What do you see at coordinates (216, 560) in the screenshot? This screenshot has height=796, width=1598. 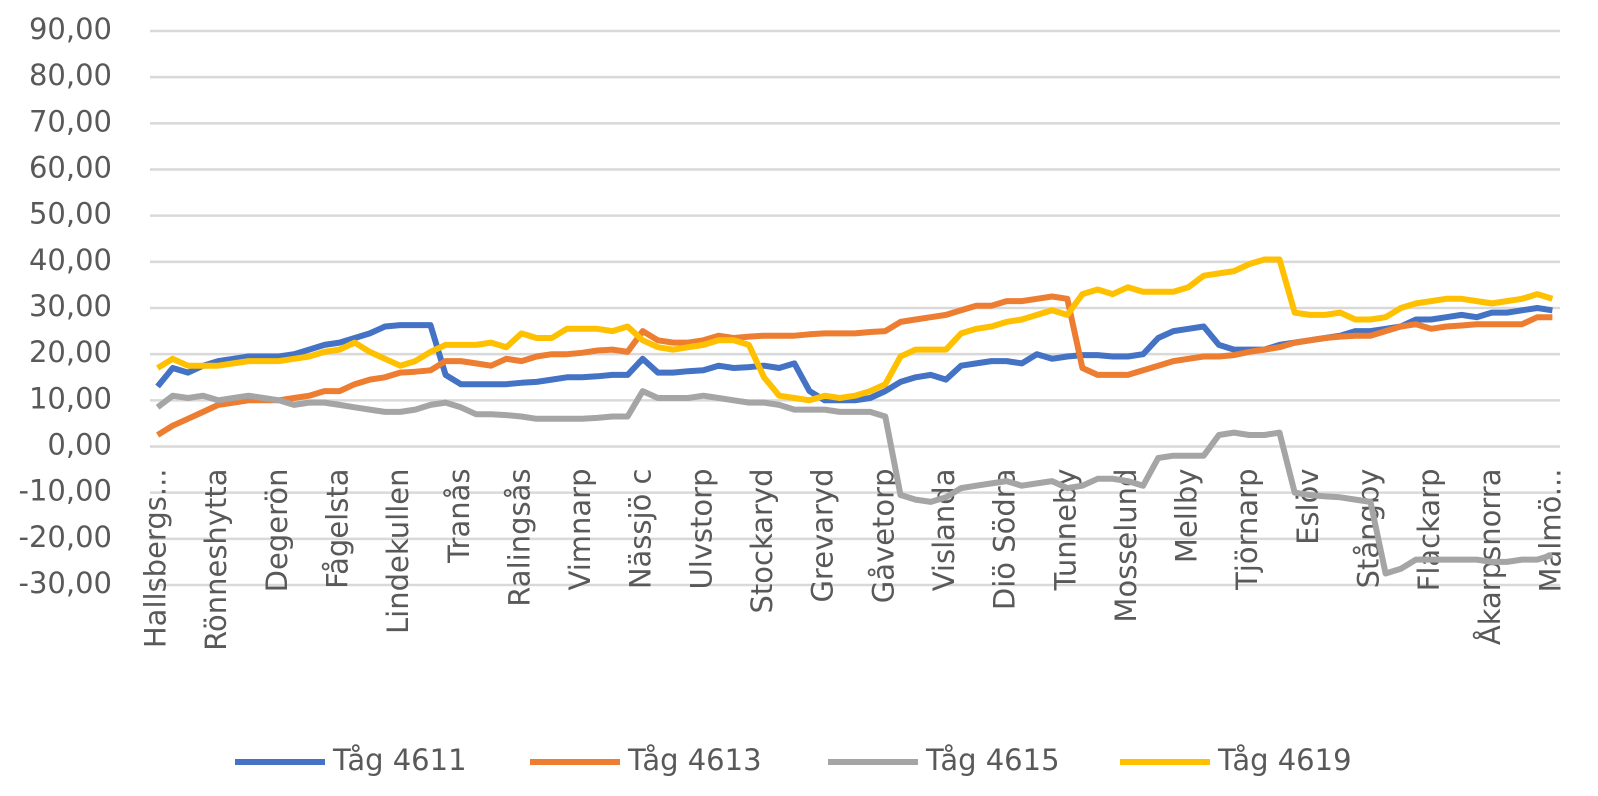 I see `x-tick-label: Rönneshytta` at bounding box center [216, 560].